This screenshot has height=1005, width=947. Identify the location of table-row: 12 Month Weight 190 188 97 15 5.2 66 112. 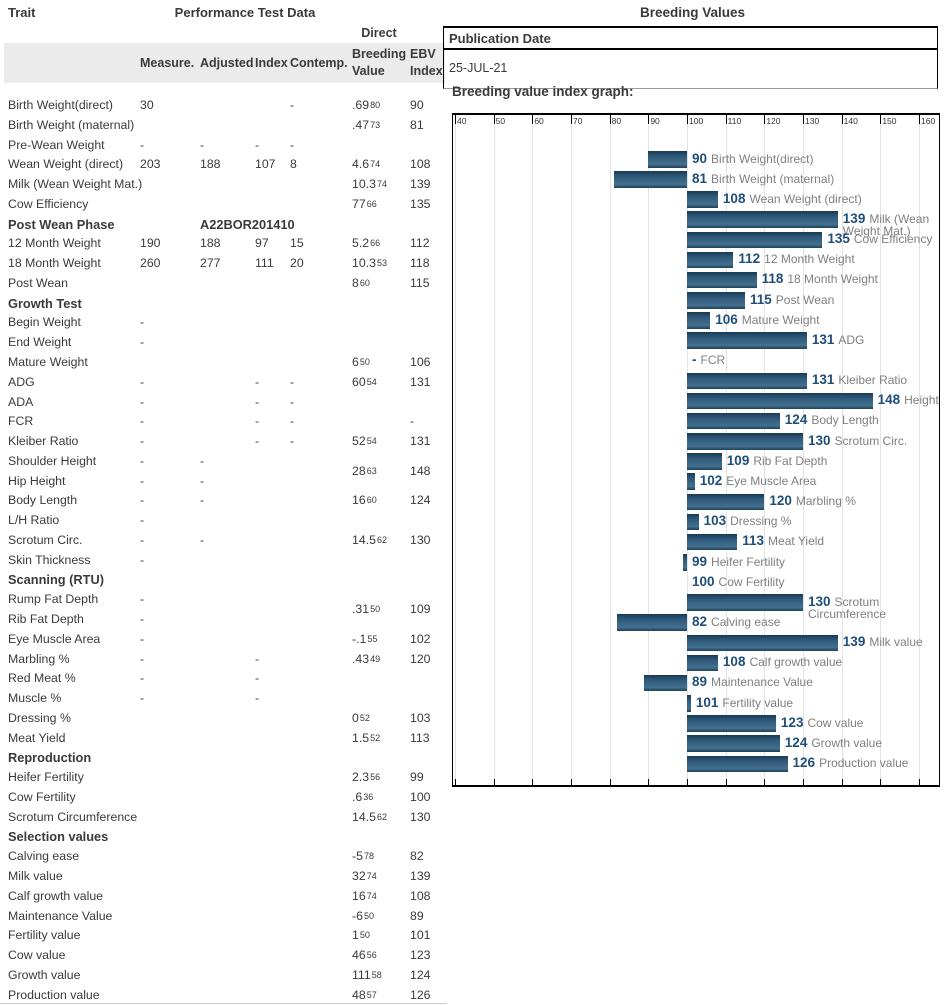
(223, 244).